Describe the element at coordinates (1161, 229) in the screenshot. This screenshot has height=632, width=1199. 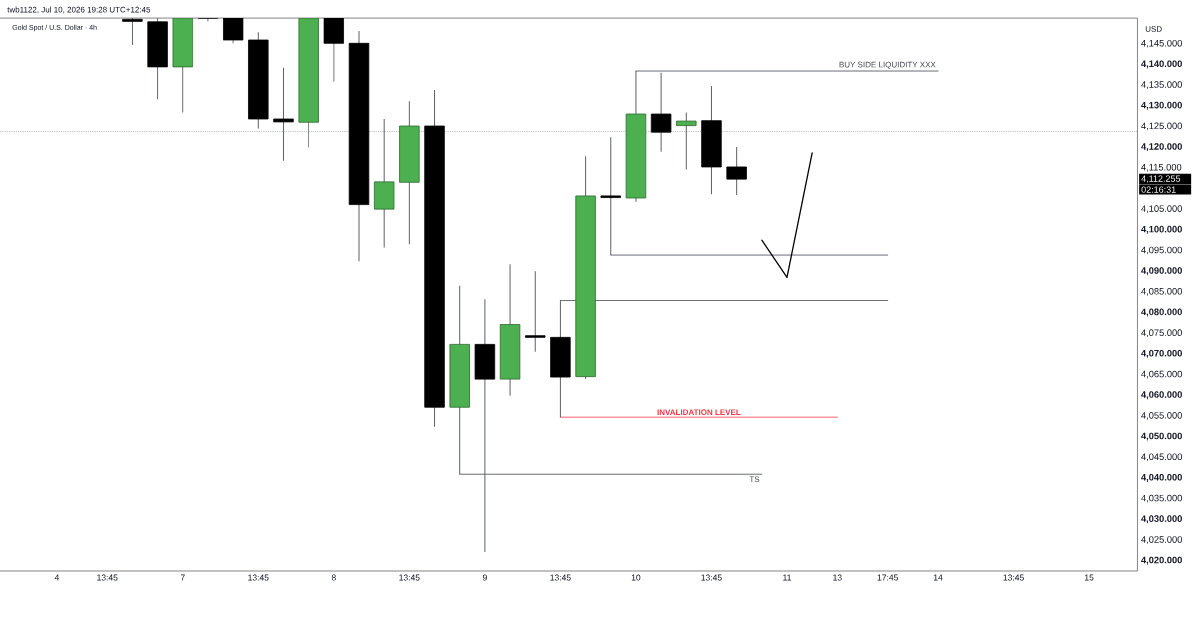
I see `y-tick-label: 4,100.000` at that location.